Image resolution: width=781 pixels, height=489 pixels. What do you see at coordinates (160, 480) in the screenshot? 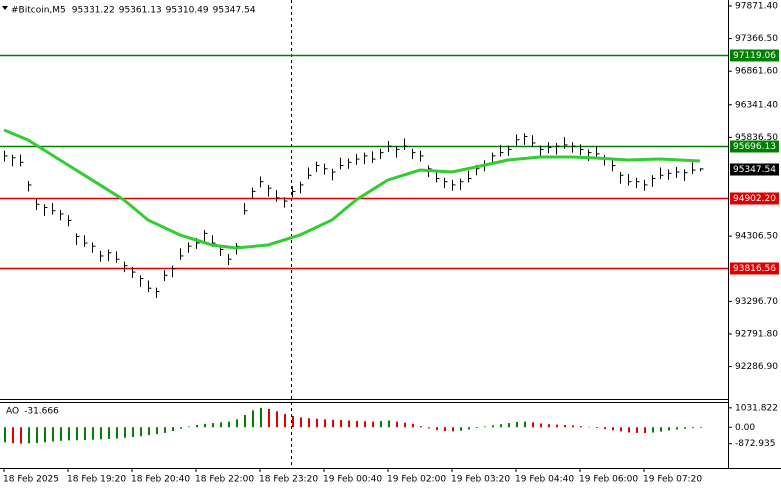
I see `x-tick-label: 18 Feb 20:40` at bounding box center [160, 480].